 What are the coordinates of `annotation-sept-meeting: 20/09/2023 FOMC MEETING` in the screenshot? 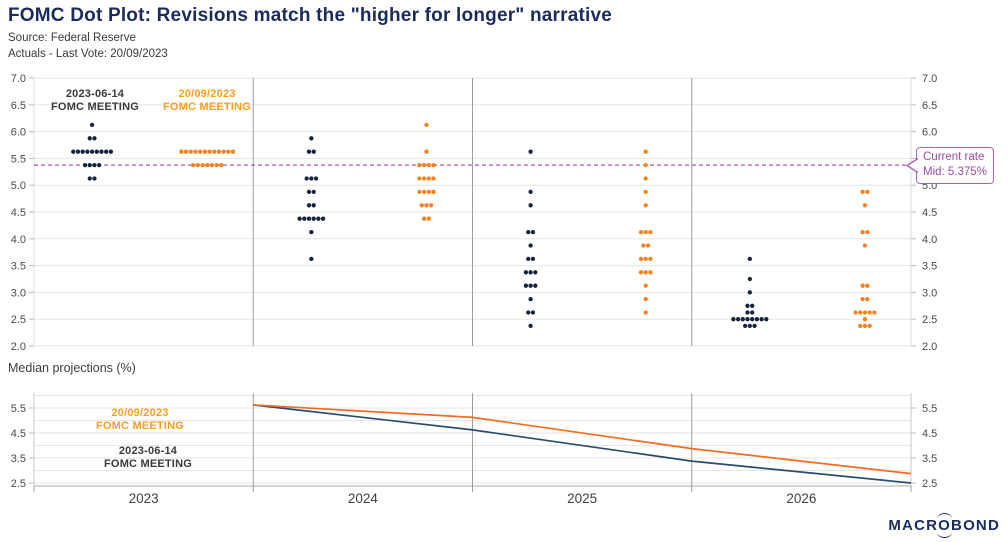 It's located at (207, 100).